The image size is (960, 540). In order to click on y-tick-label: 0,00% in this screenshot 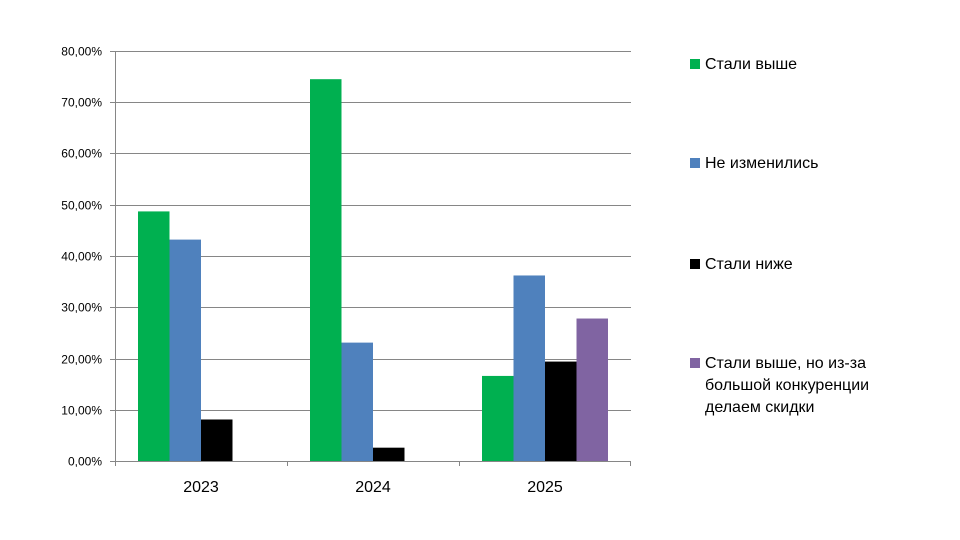, I will do `click(85, 462)`.